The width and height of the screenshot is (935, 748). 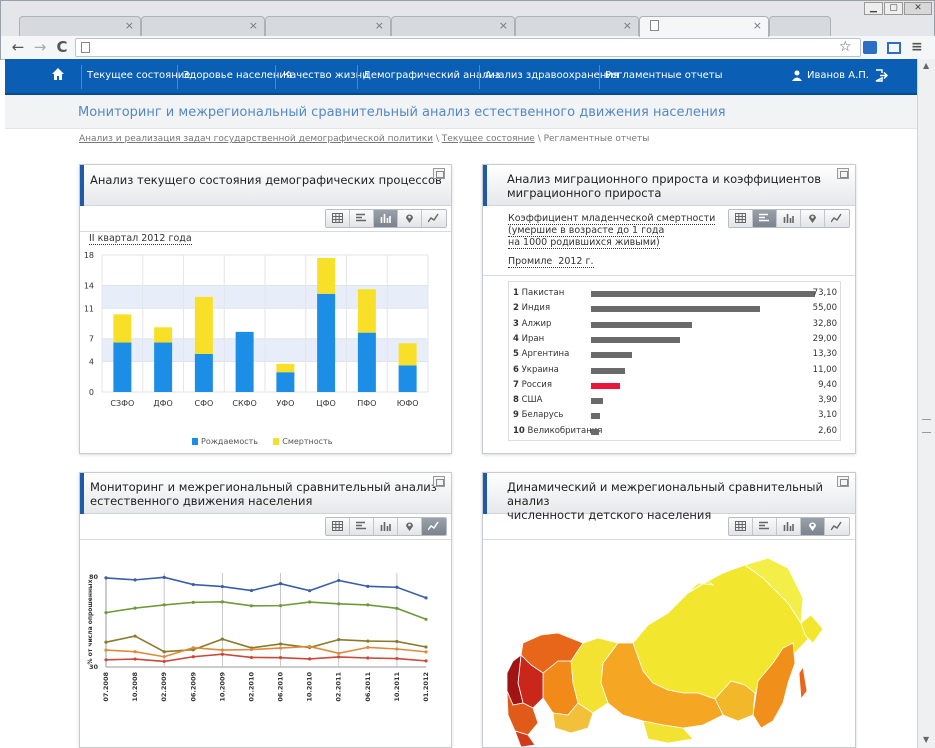 I want to click on legend-item-death: Смертность, so click(x=302, y=441).